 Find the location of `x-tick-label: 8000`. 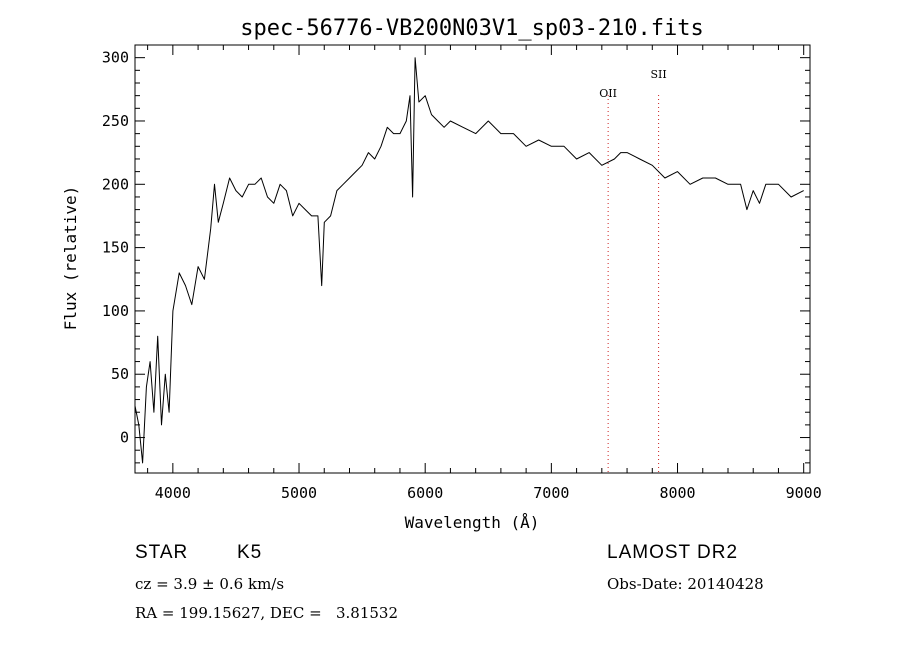

x-tick-label: 8000 is located at coordinates (677, 493).